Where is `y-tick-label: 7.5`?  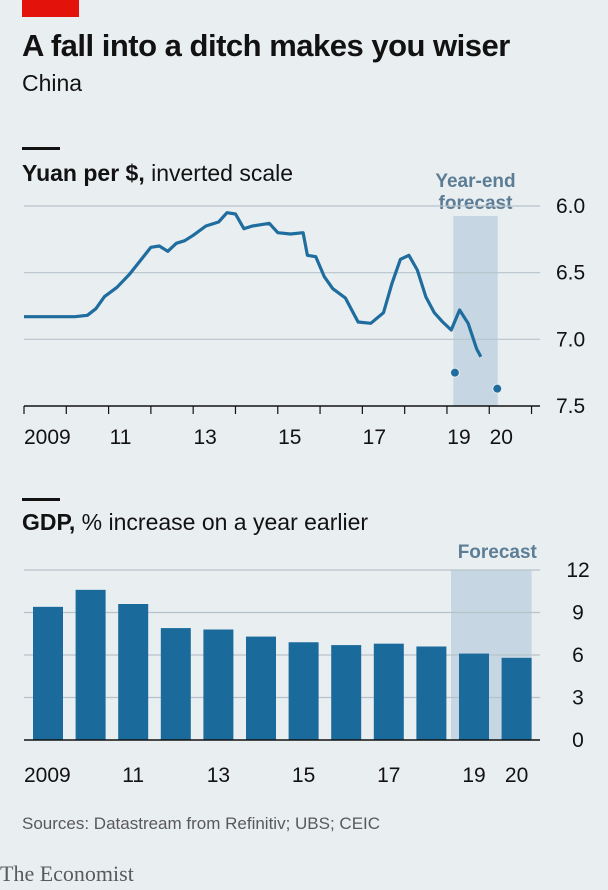
y-tick-label: 7.5 is located at coordinates (570, 406).